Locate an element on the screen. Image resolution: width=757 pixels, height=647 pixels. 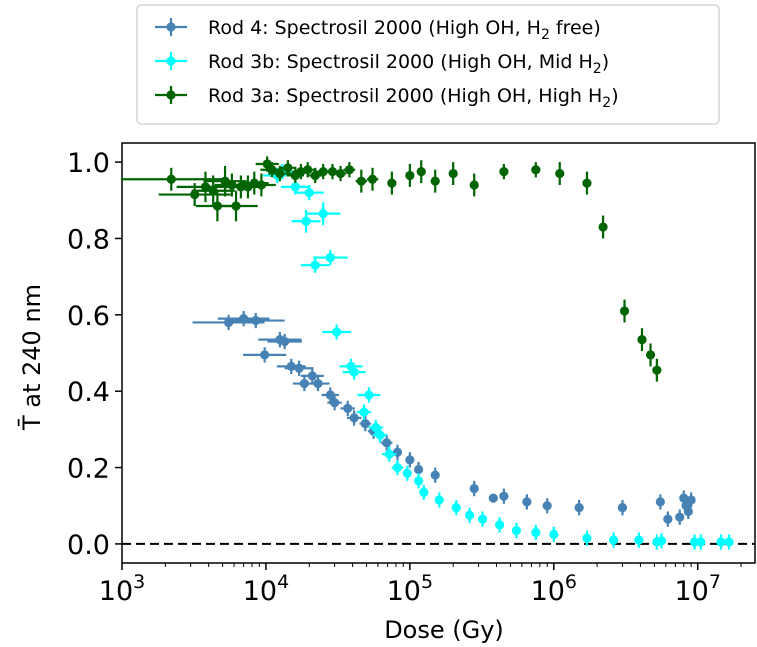
y-tick-label: 0.2 is located at coordinates (88, 469).